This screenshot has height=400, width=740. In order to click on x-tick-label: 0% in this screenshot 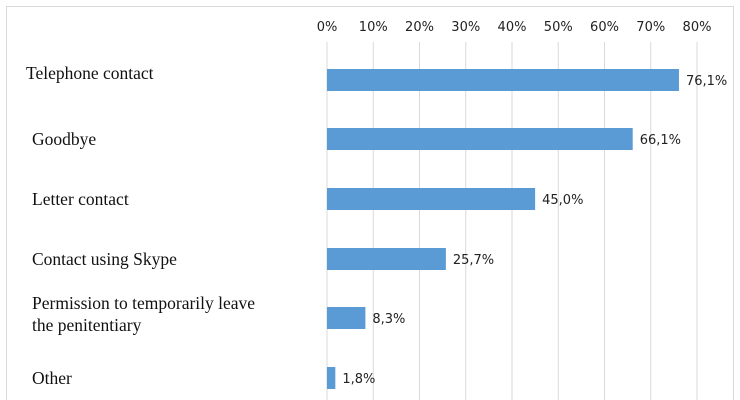, I will do `click(327, 27)`.